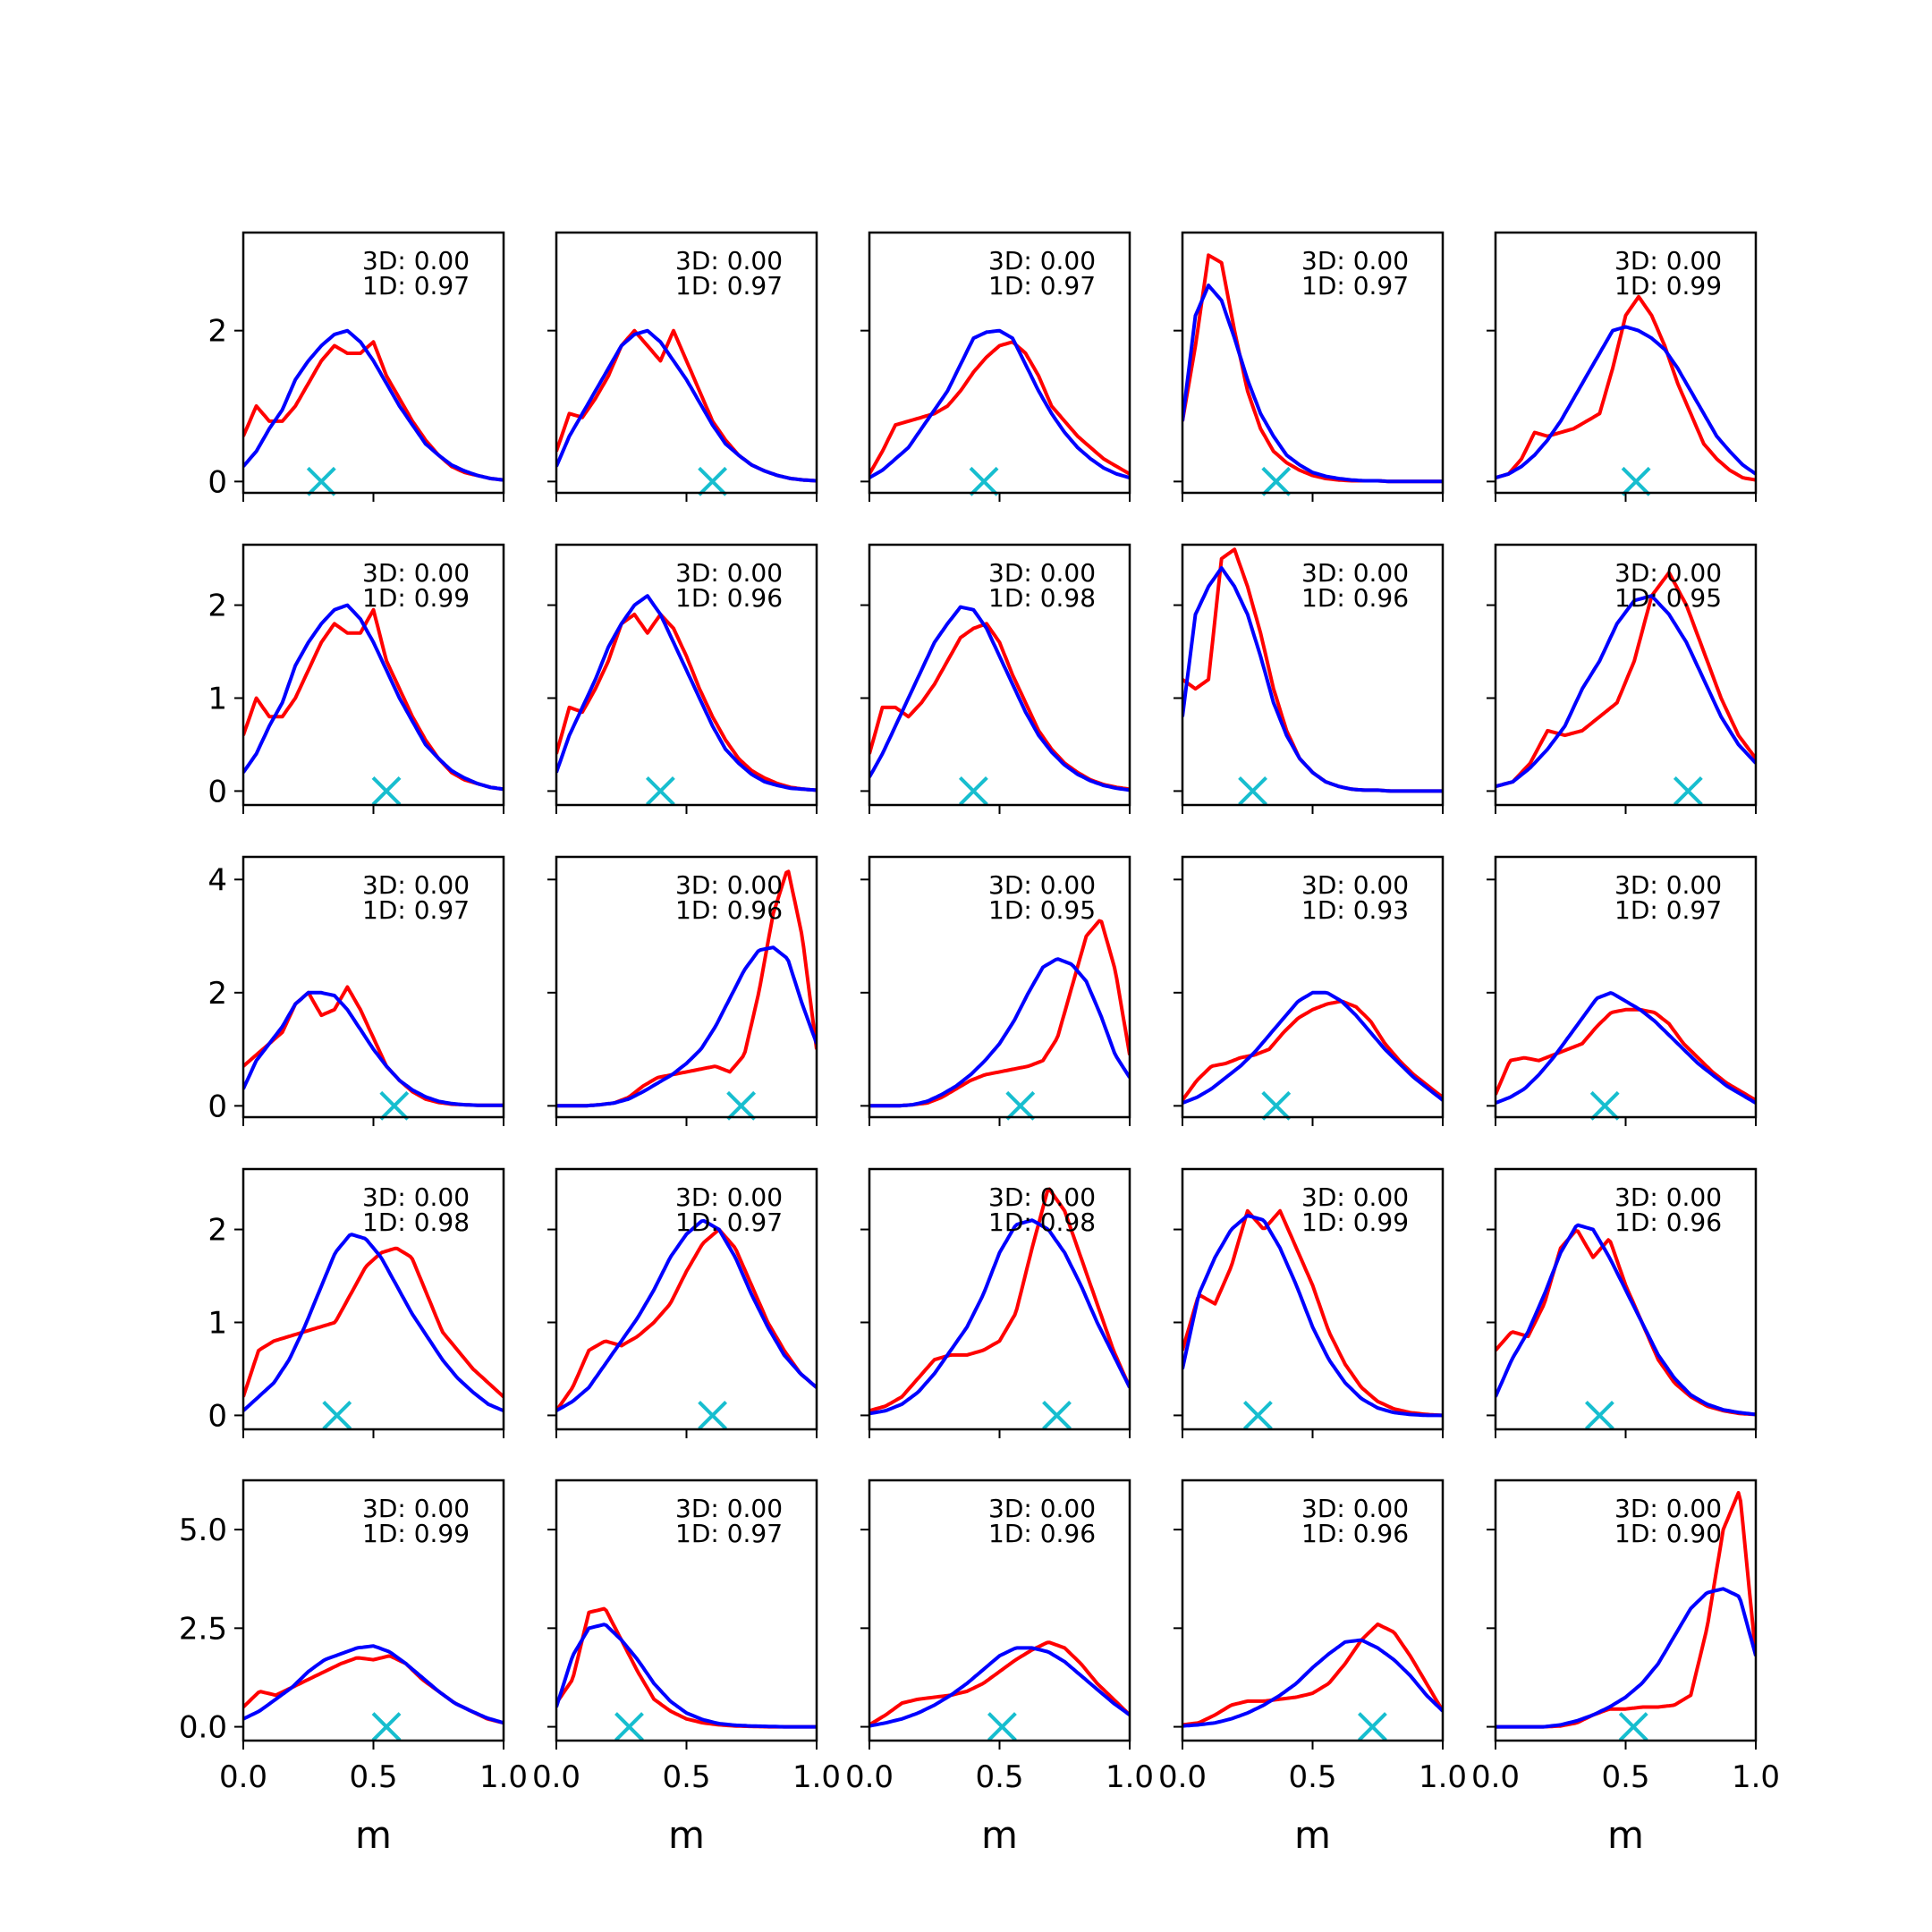 The image size is (1932, 1932). What do you see at coordinates (217, 791) in the screenshot?
I see `y-tick-label: 0` at bounding box center [217, 791].